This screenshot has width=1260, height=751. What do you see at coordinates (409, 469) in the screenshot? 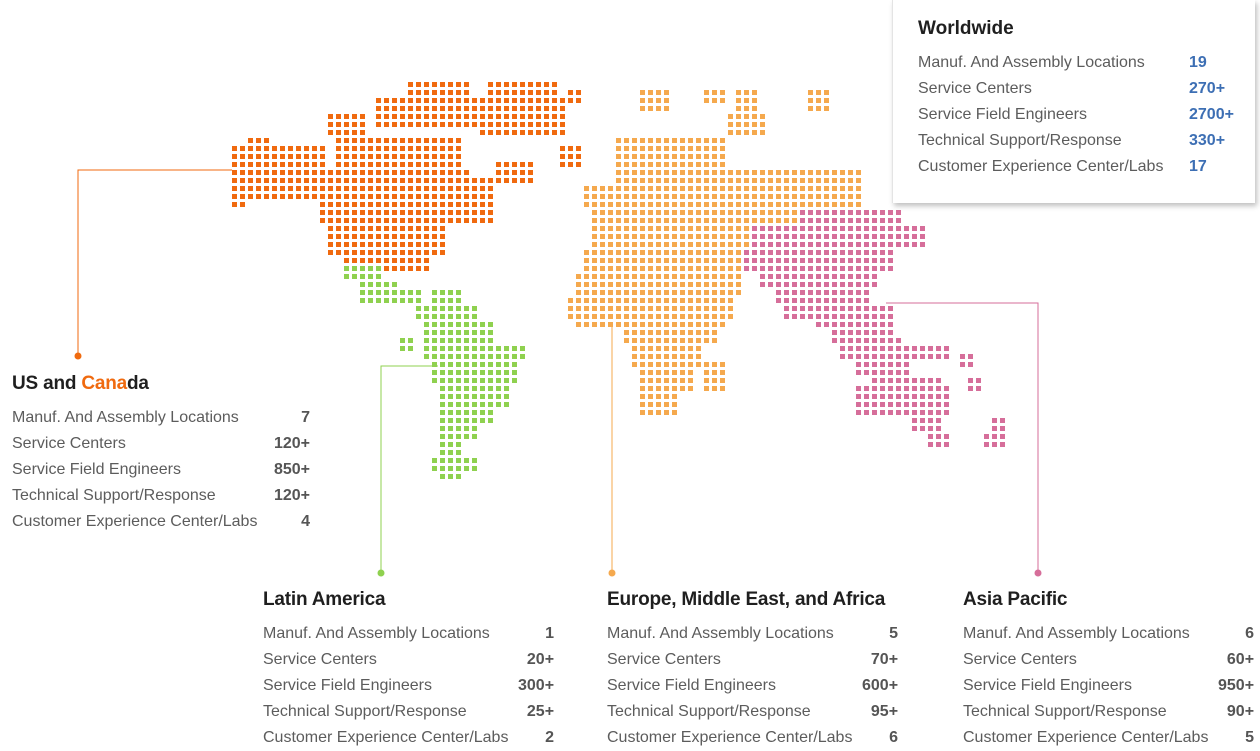
I see `latin-america-connector` at bounding box center [409, 469].